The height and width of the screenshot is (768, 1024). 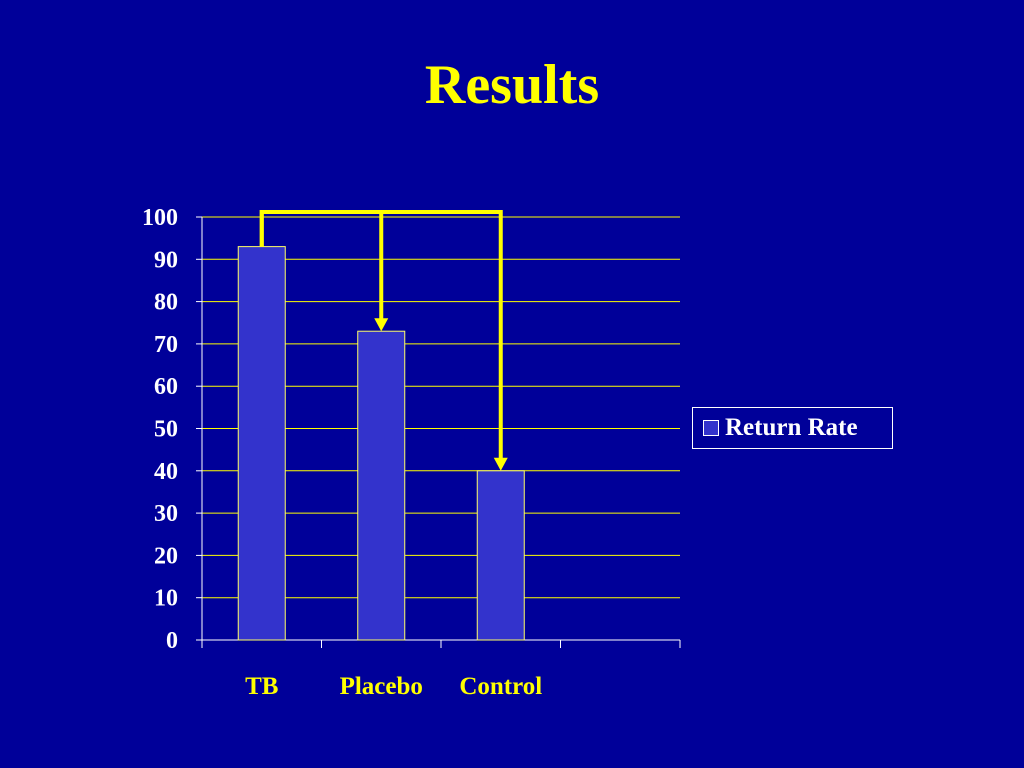 I want to click on y-tick-label: 50, so click(x=166, y=430).